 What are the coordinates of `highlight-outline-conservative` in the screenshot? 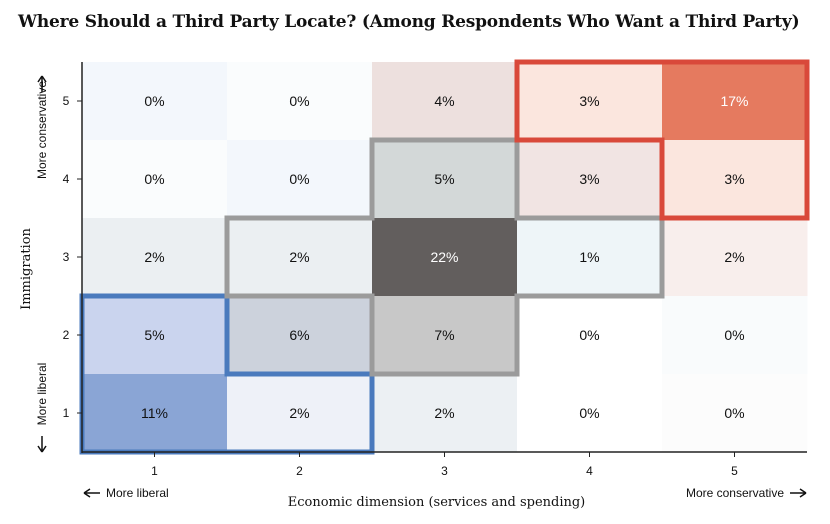 It's located at (662, 140).